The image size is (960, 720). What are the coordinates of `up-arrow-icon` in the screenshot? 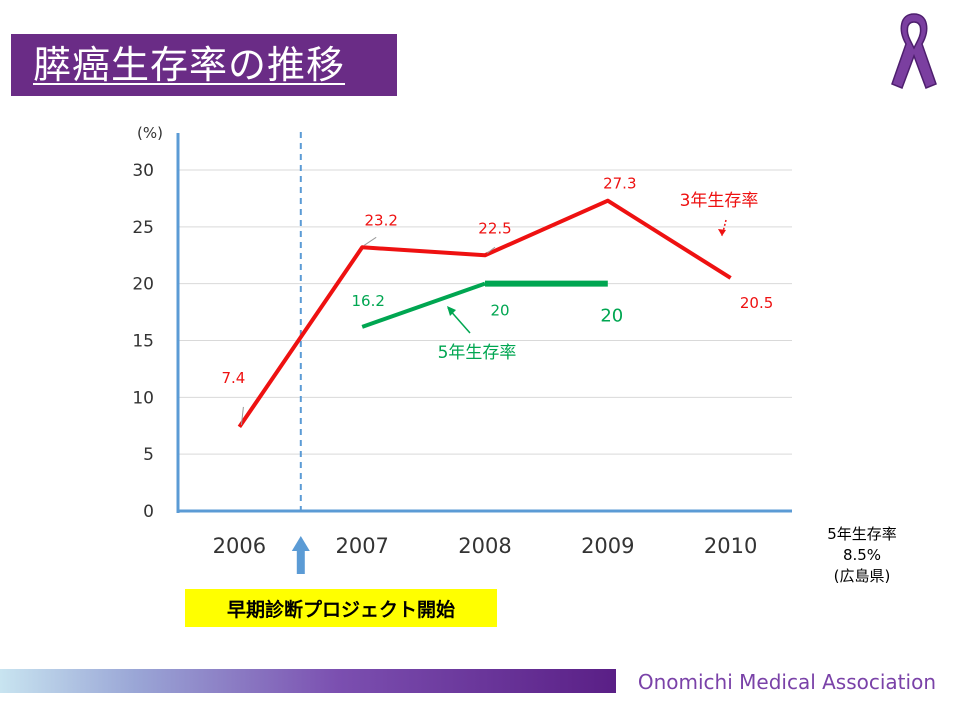 It's located at (300, 555).